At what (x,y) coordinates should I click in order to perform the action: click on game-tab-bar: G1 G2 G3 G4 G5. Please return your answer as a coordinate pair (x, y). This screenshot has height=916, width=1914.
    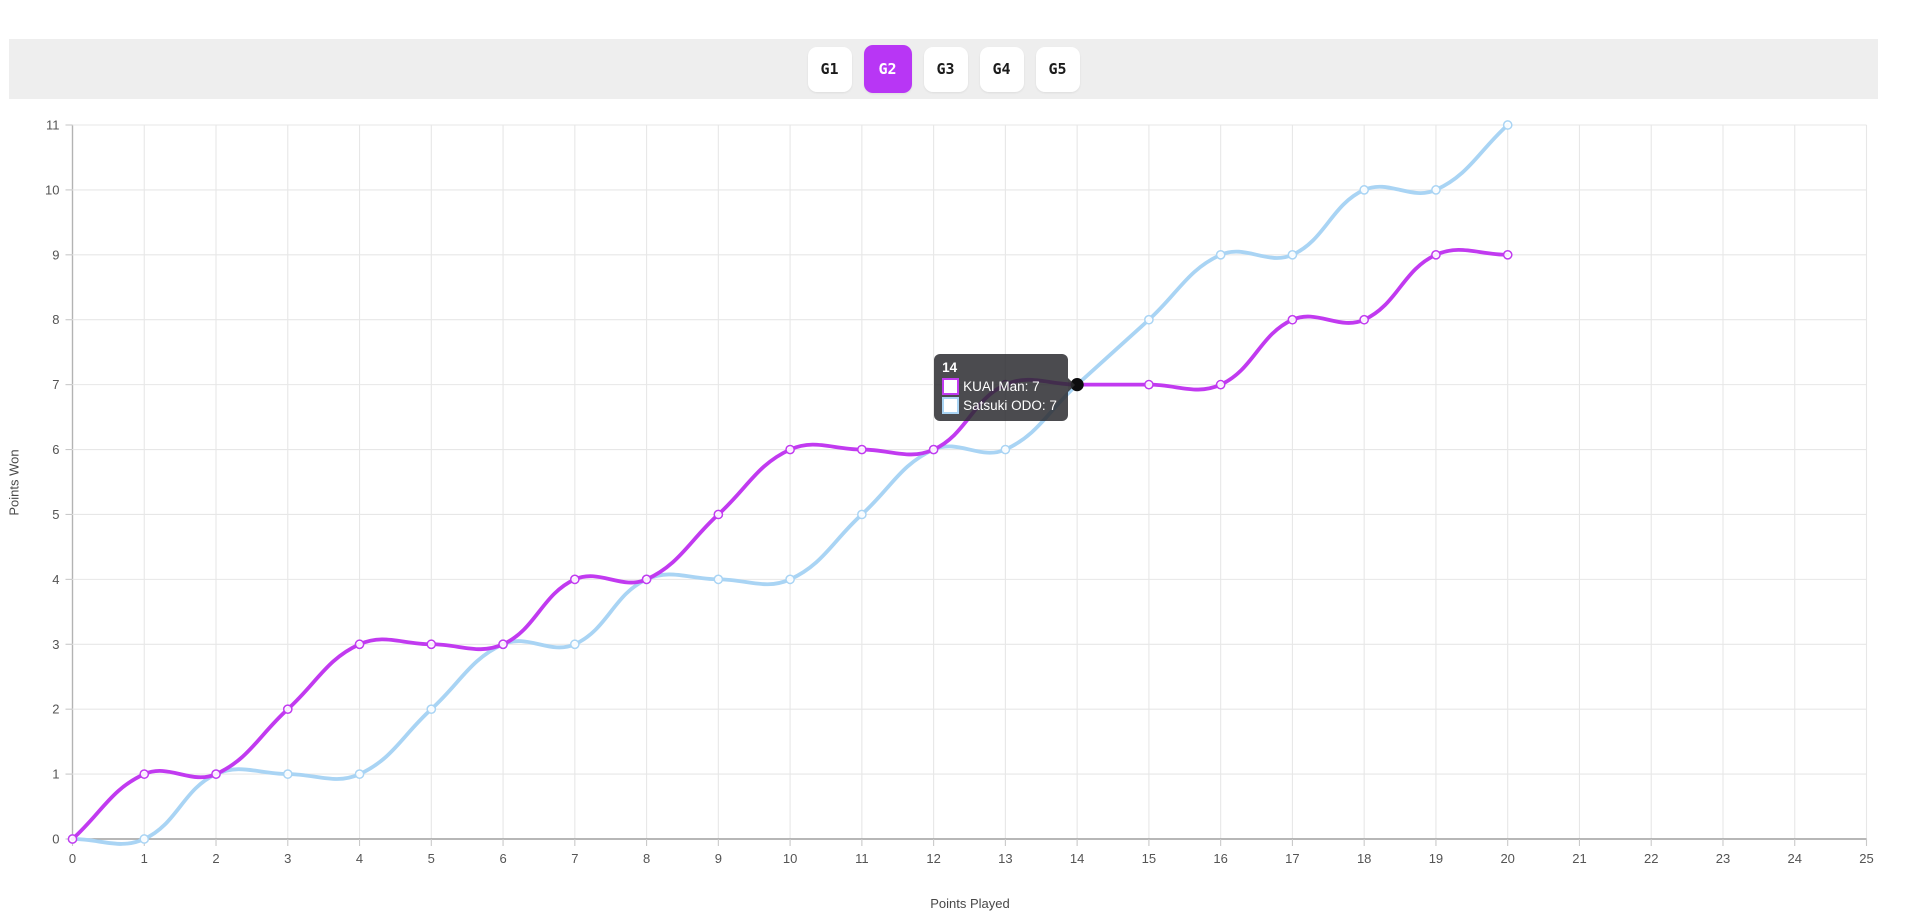
    Looking at the image, I should click on (943, 69).